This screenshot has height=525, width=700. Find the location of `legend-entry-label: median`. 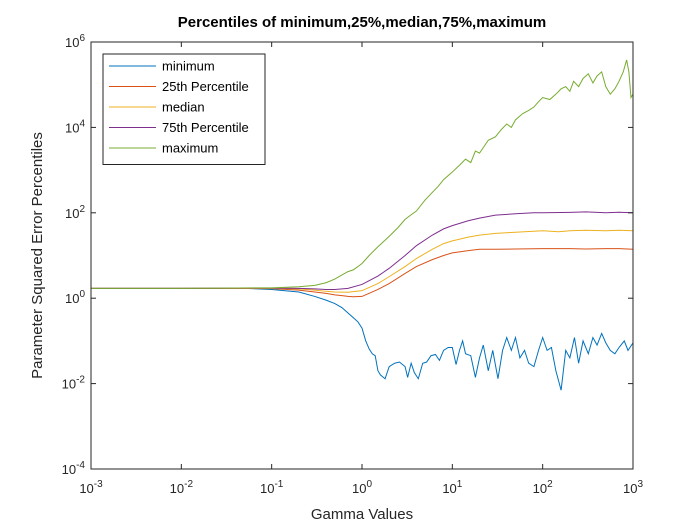

legend-entry-label: median is located at coordinates (183, 107).